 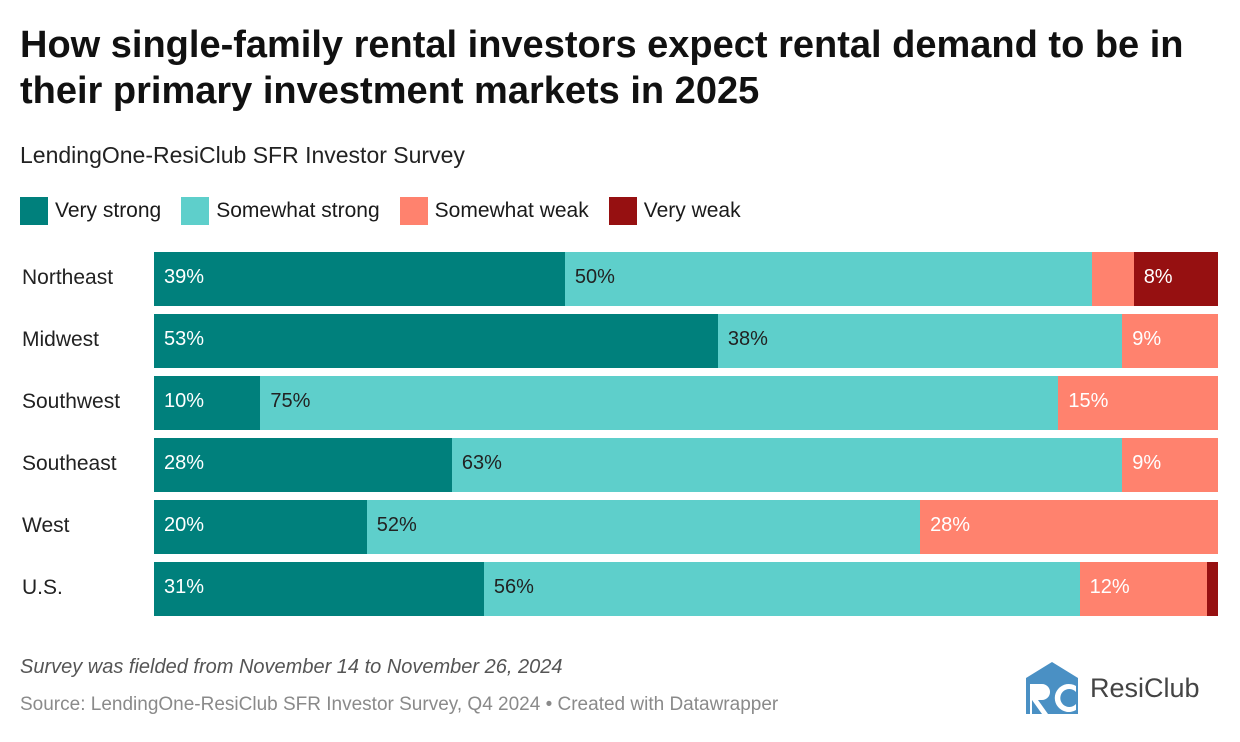 I want to click on value-label: 31%, so click(x=184, y=587).